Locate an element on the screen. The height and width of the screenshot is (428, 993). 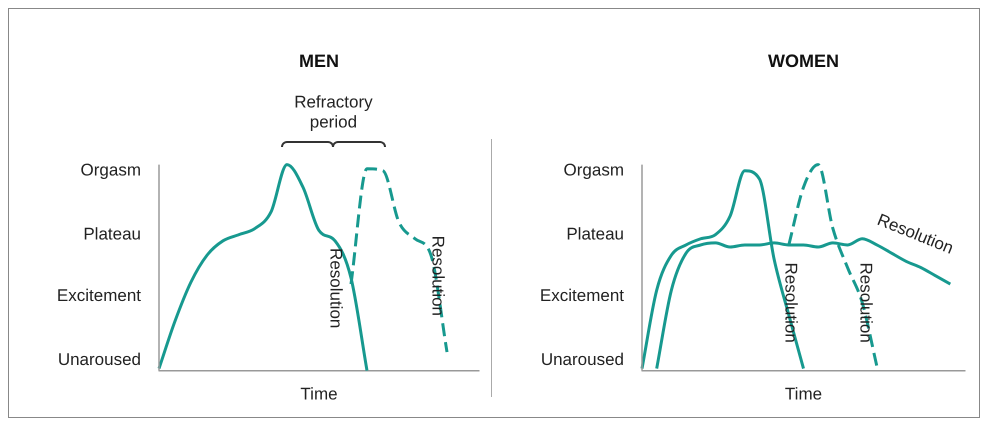
chart-title: MEN is located at coordinates (319, 60).